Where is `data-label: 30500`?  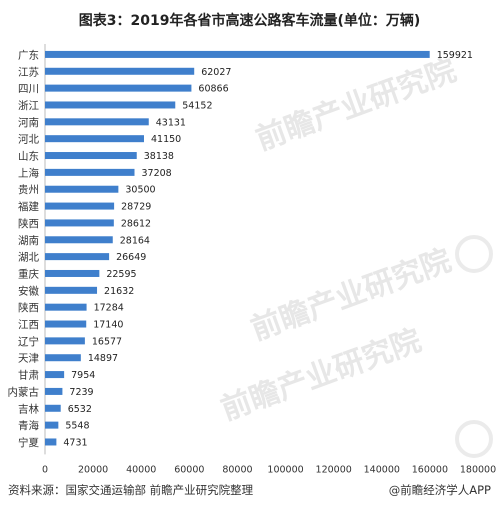 data-label: 30500 is located at coordinates (140, 190).